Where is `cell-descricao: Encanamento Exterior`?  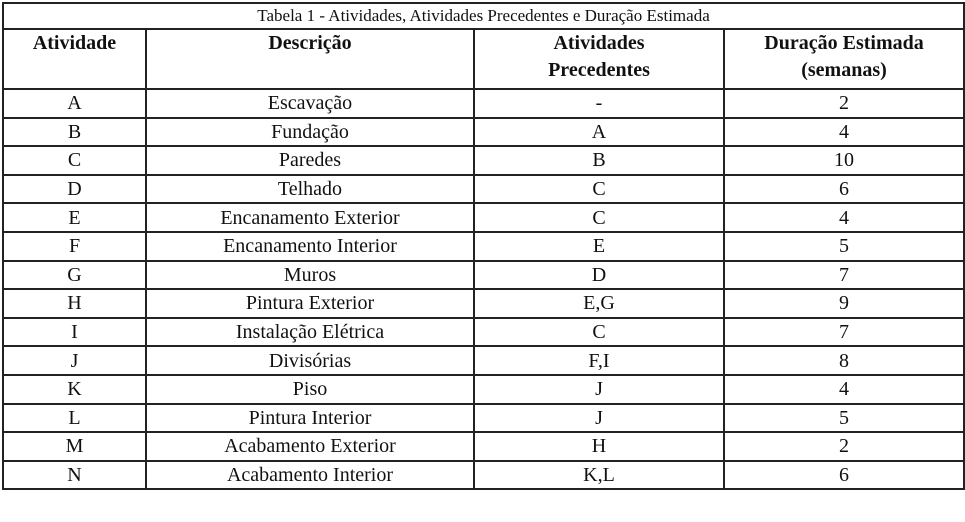
cell-descricao: Encanamento Exterior is located at coordinates (310, 217).